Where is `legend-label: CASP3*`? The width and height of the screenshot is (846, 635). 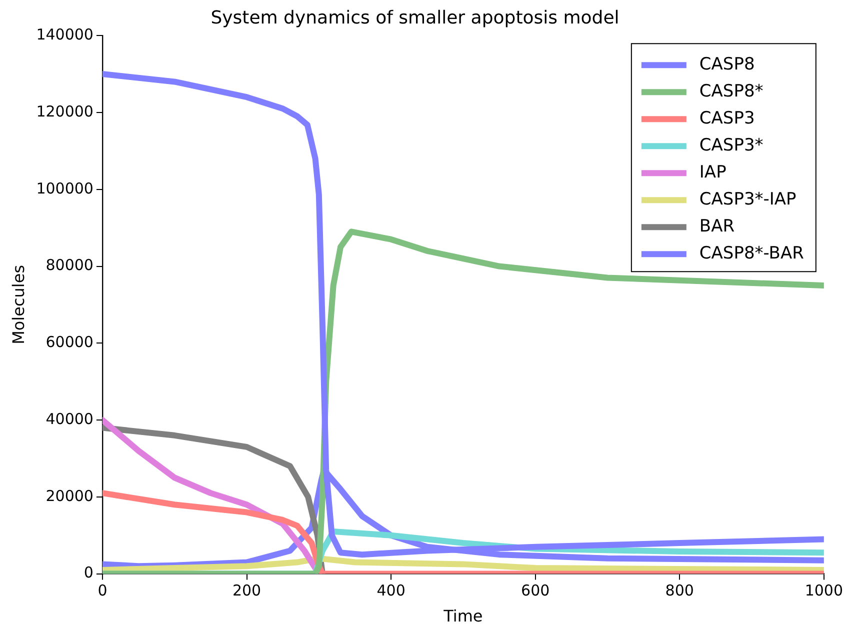
legend-label: CASP3* is located at coordinates (731, 146).